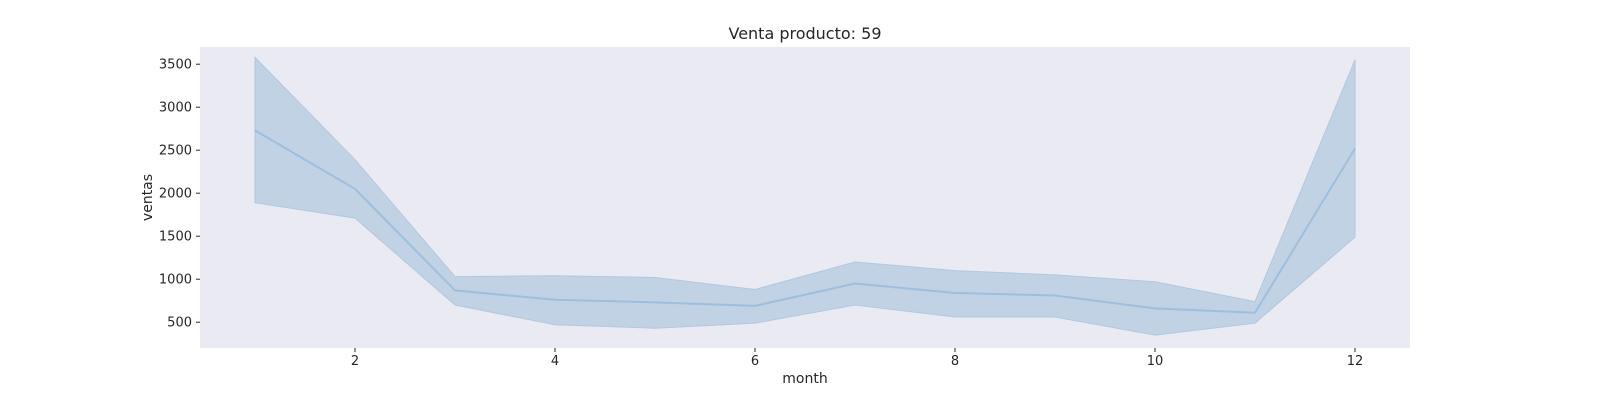  Describe the element at coordinates (355, 361) in the screenshot. I see `x-tick-label: 2` at that location.